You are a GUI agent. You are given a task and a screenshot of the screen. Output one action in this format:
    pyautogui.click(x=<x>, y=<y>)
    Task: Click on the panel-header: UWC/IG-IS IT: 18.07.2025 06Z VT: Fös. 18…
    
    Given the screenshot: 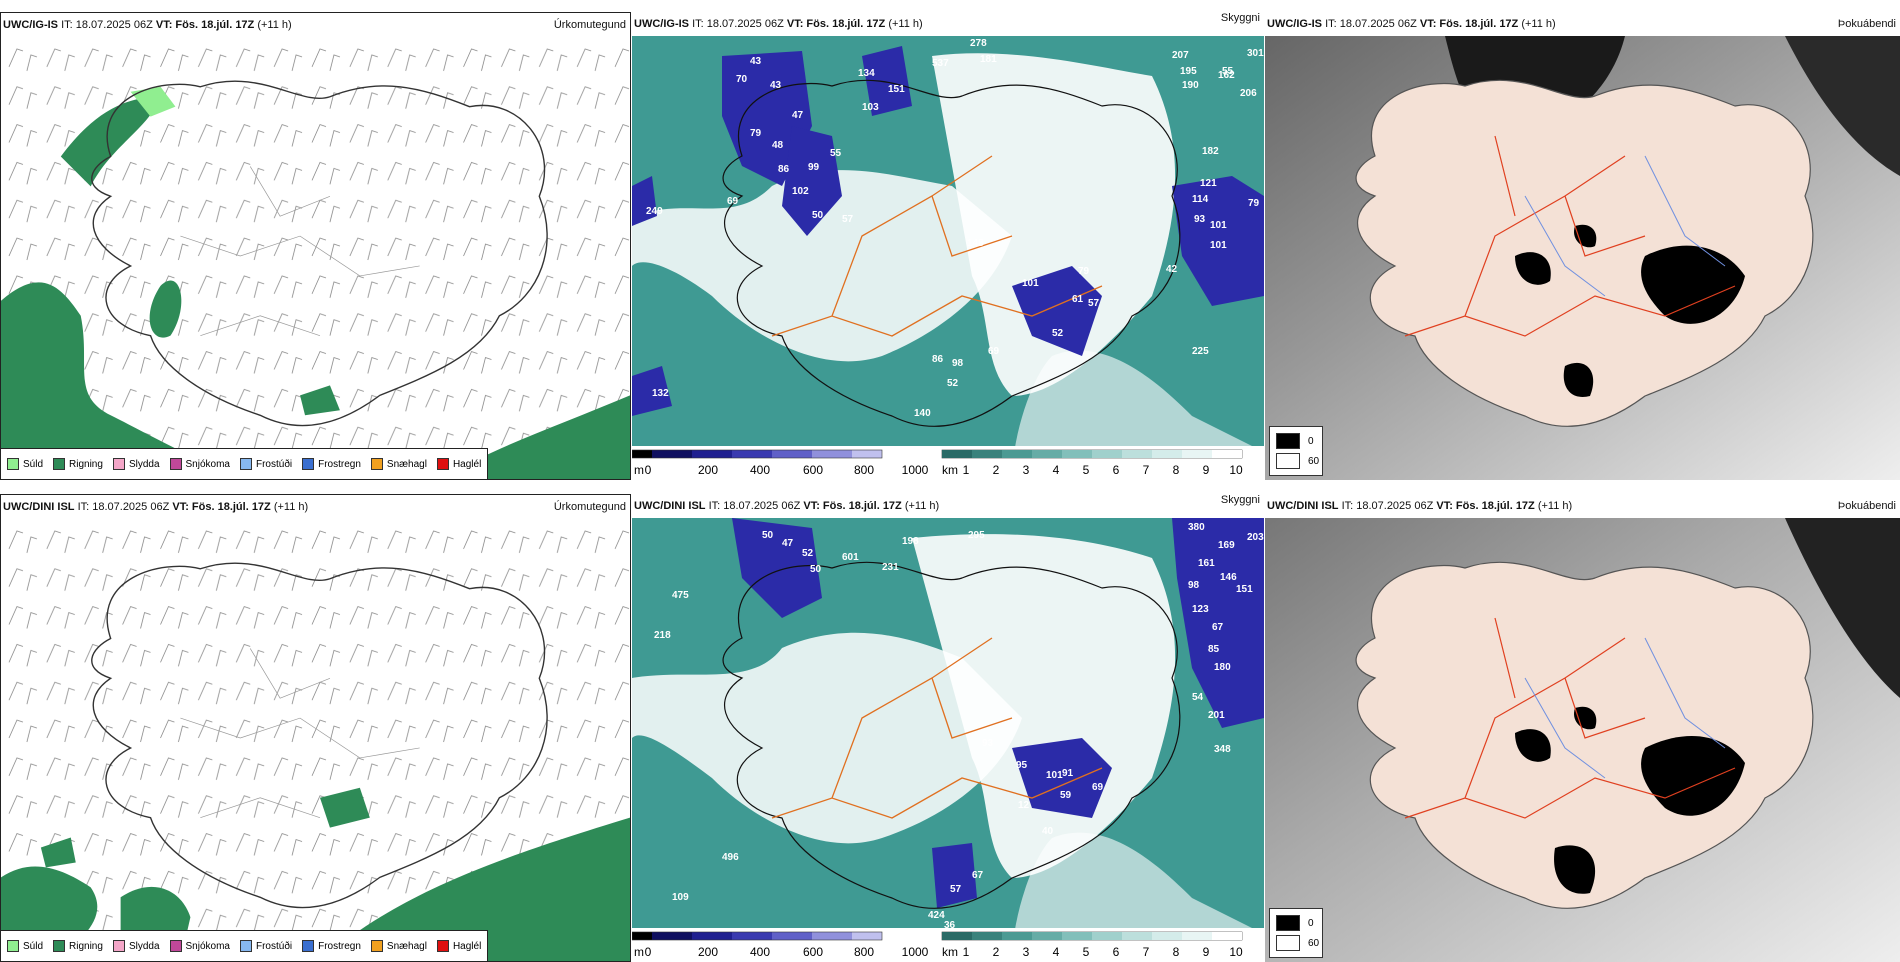 What is the action you would take?
    pyautogui.click(x=315, y=25)
    